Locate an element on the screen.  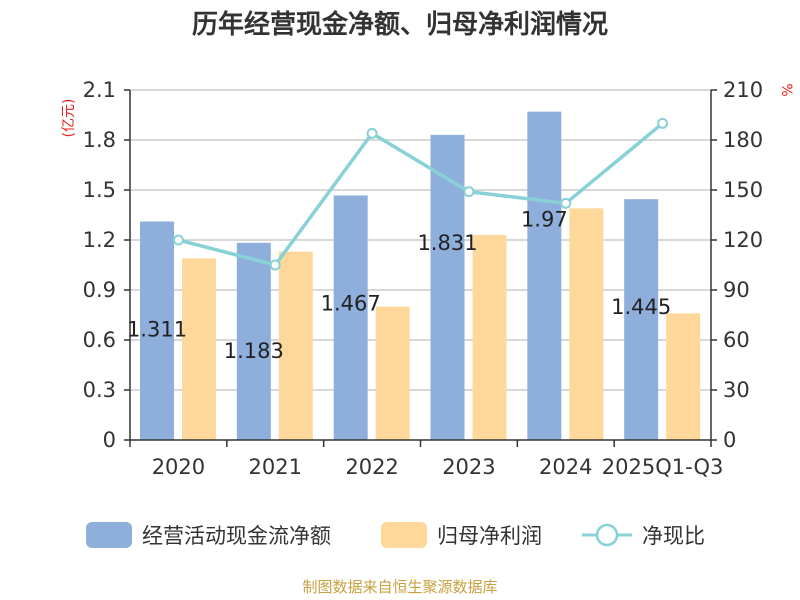
right-tick-label: 150 is located at coordinates (743, 190).